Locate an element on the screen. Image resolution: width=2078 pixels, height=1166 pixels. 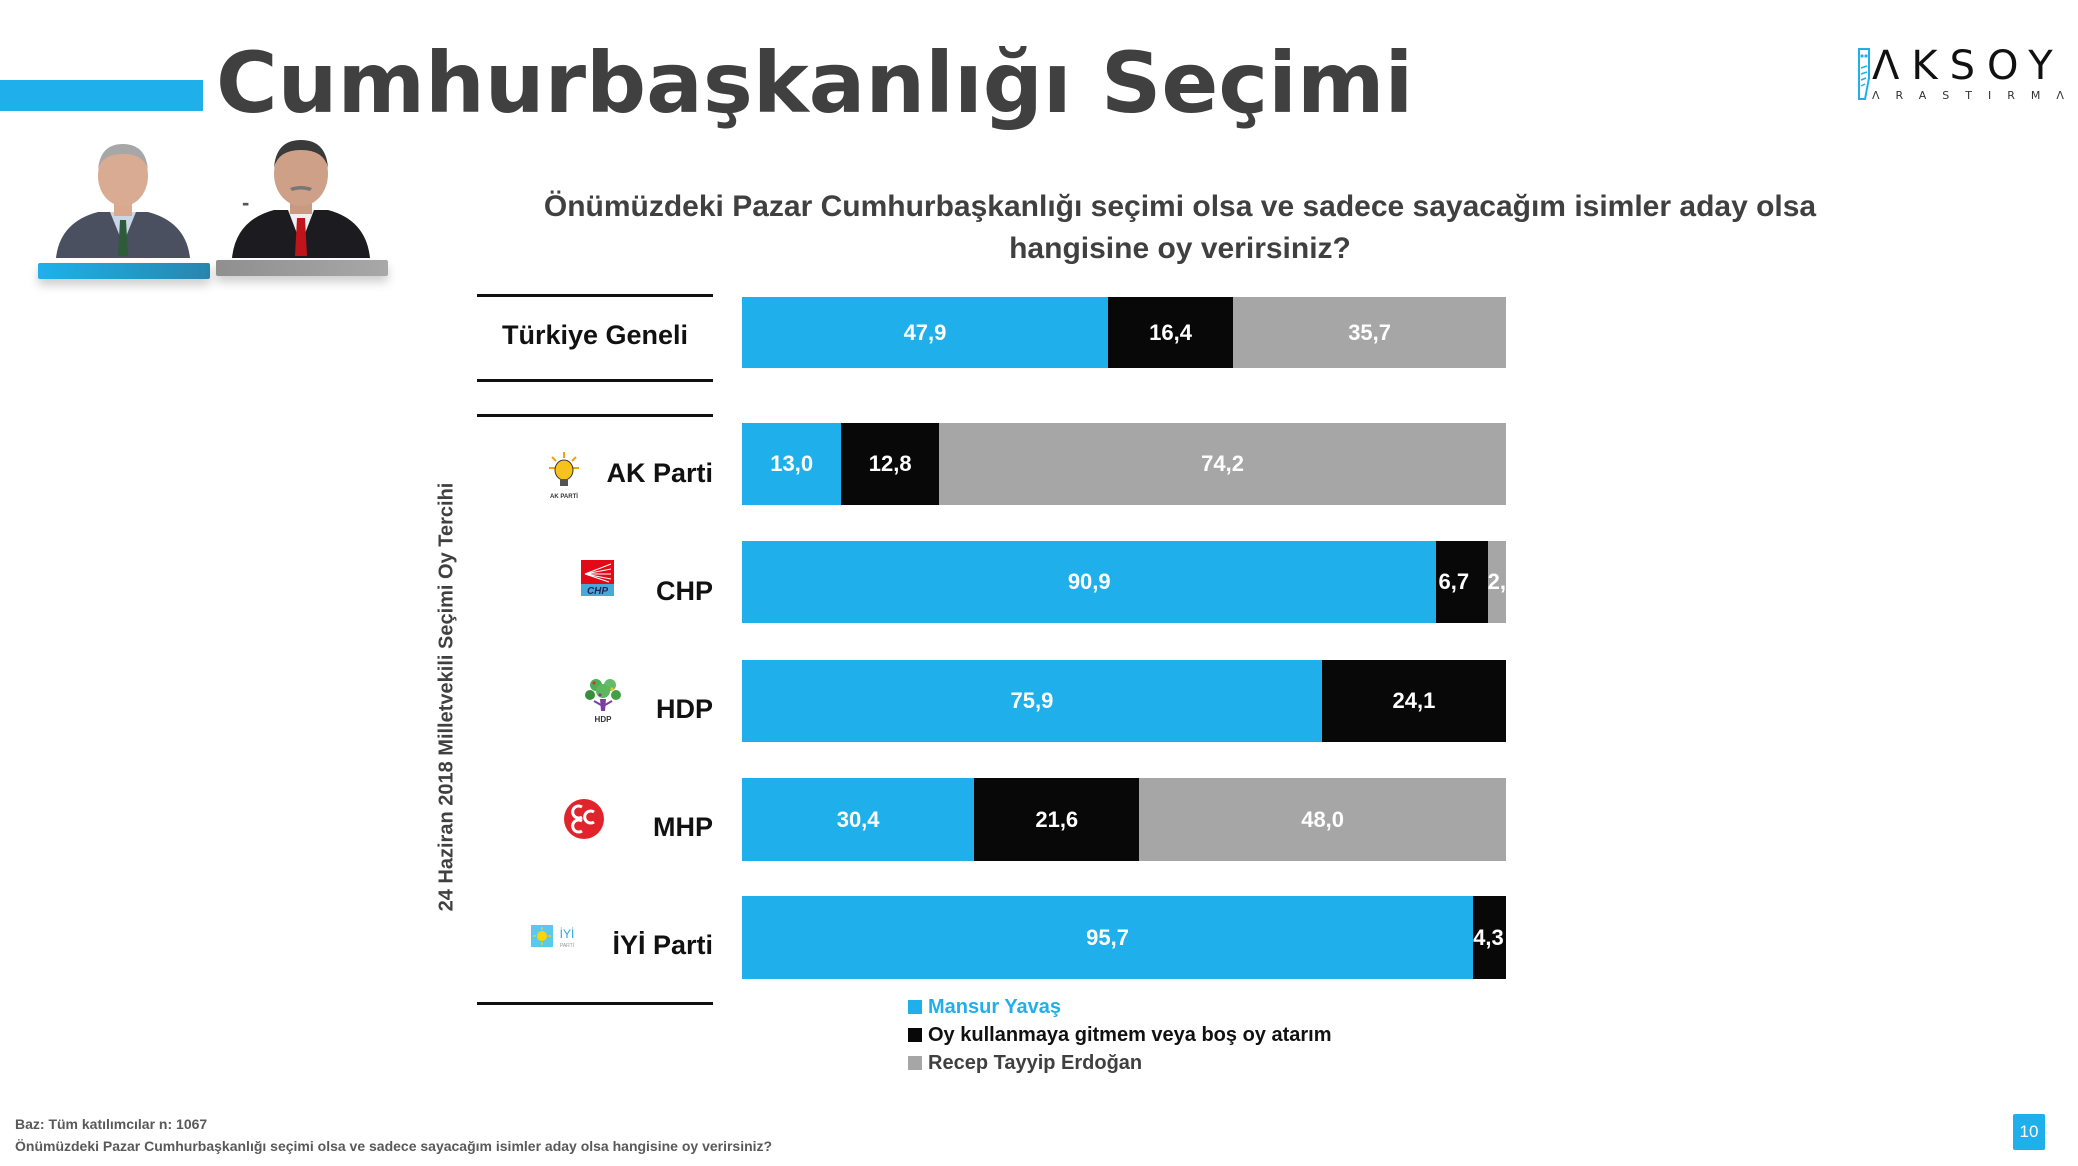
hdp-logo-icon: HDP is located at coordinates (603, 701).